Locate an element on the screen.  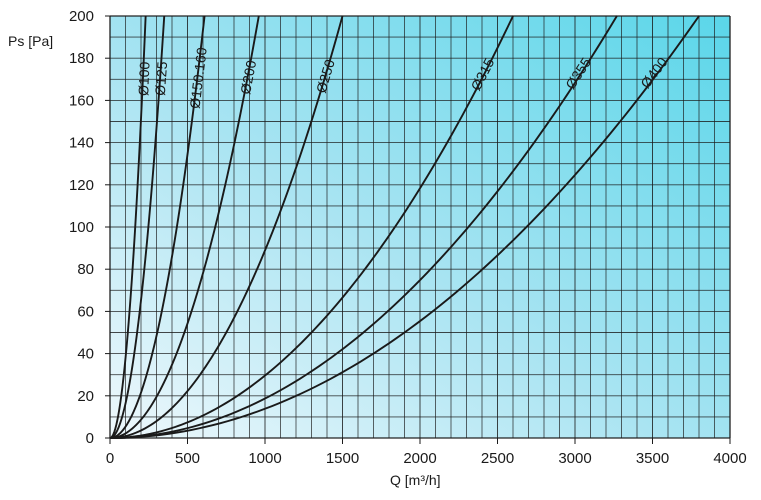
x-tick-label: 2000 is located at coordinates (419, 458).